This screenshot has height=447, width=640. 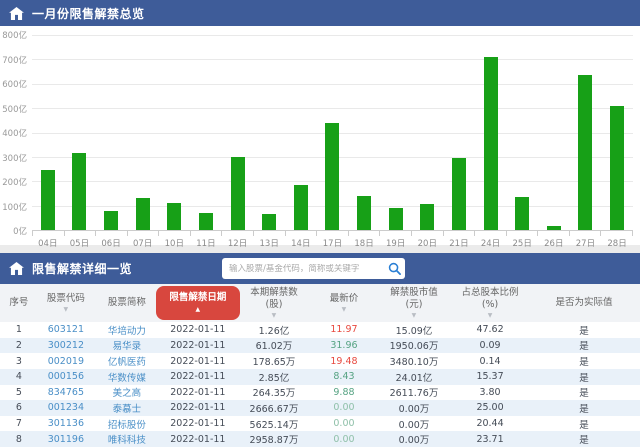 What do you see at coordinates (301, 244) in the screenshot?
I see `x-axis-label: 14日` at bounding box center [301, 244].